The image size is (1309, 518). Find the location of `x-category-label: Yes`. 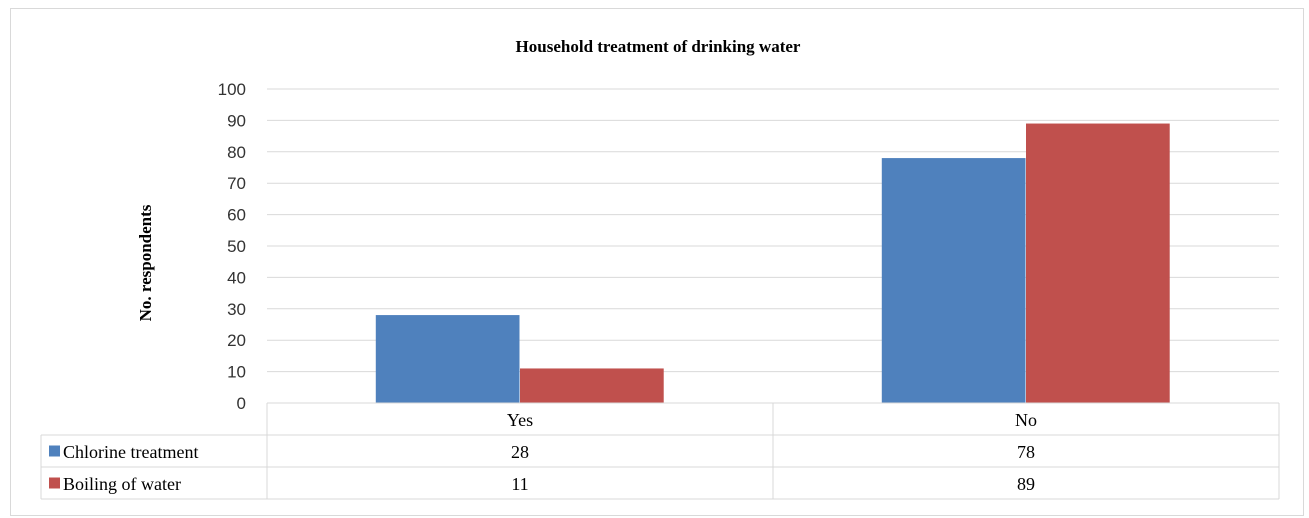

x-category-label: Yes is located at coordinates (520, 420).